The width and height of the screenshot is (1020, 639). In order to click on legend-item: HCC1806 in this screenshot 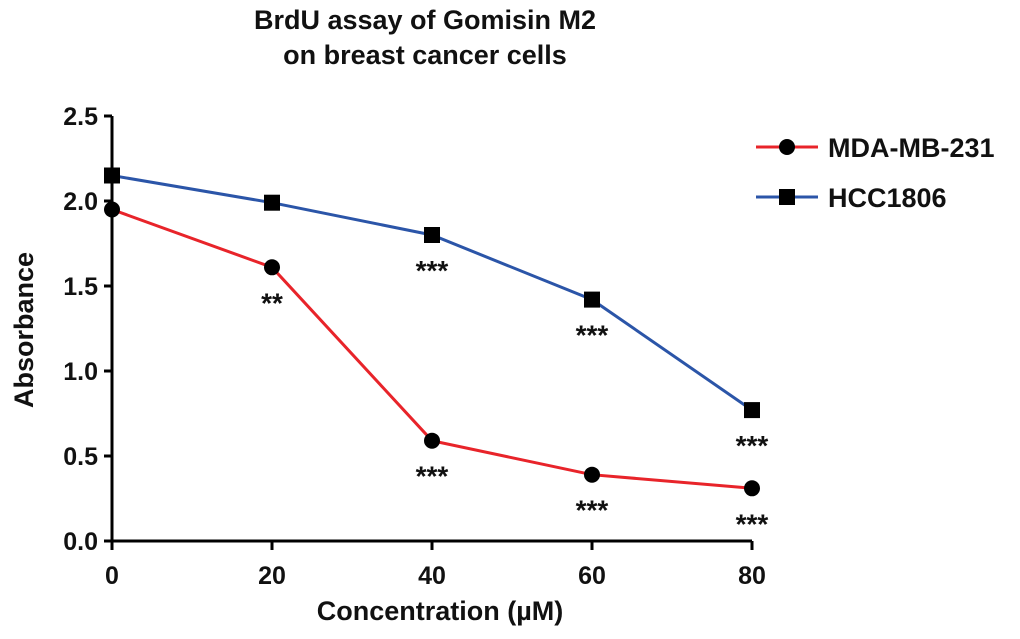, I will do `click(851, 198)`.